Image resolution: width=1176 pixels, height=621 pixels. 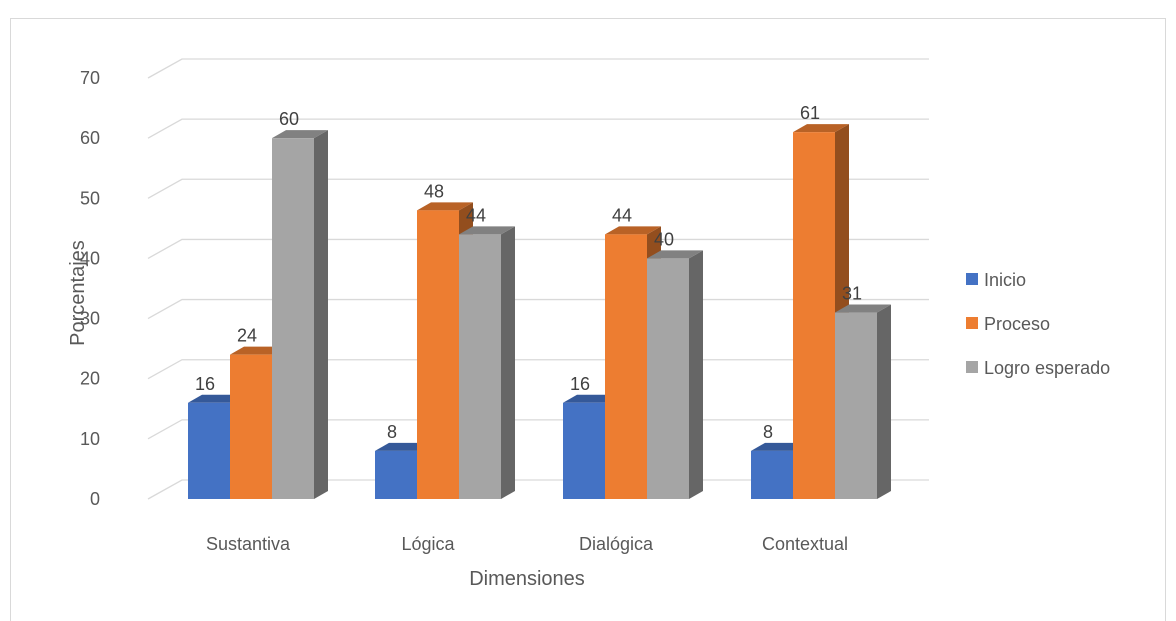 What do you see at coordinates (78, 293) in the screenshot?
I see `y-axis-title: Porcentajes` at bounding box center [78, 293].